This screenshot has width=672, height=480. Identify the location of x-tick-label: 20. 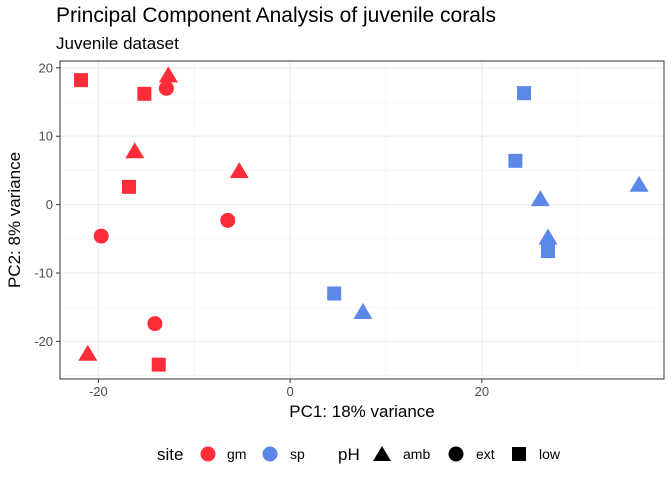
(482, 391).